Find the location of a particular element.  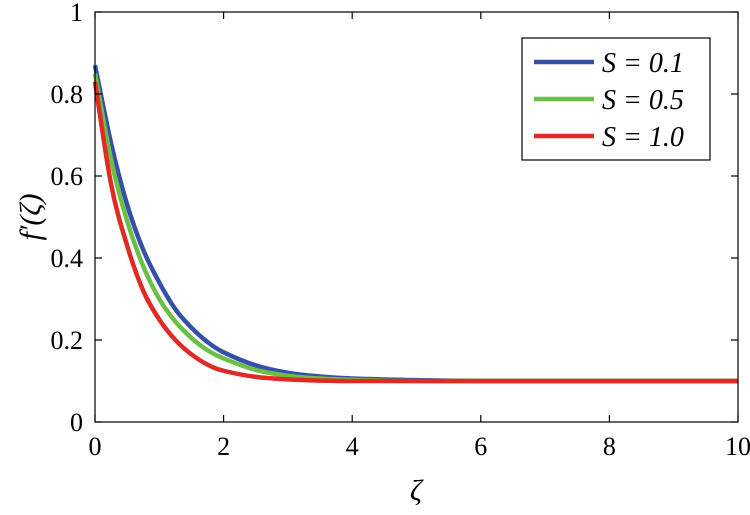

legend-entry: S = 0.1 is located at coordinates (643, 63).